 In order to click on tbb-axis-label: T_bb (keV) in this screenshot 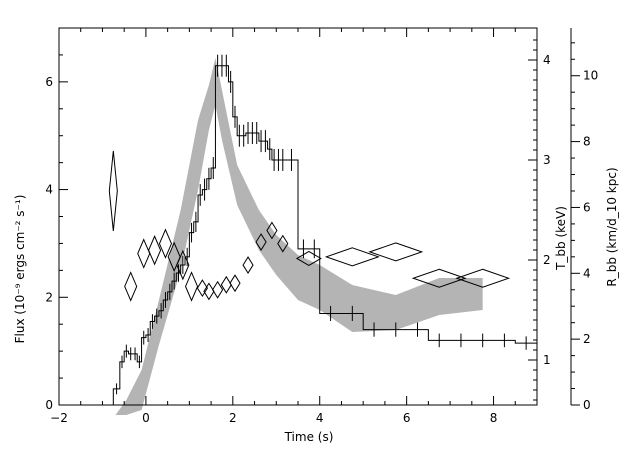, I will do `click(561, 238)`.